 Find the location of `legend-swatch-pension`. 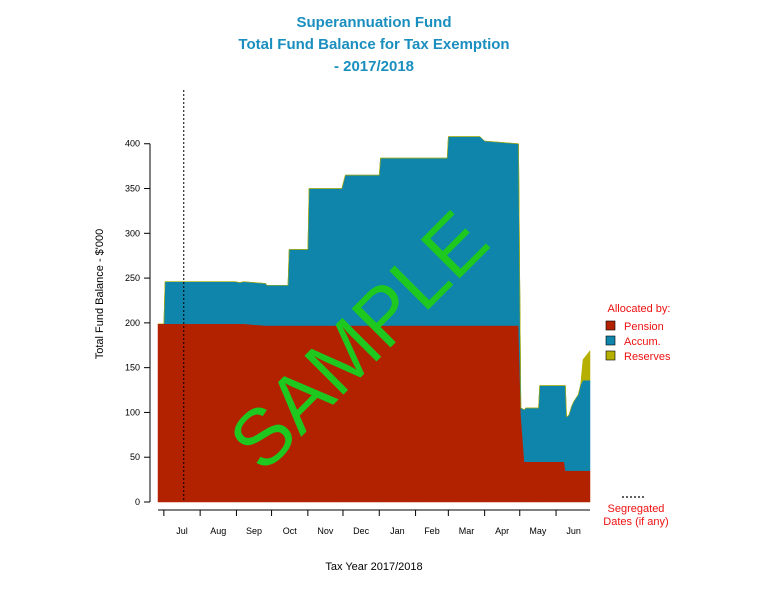

legend-swatch-pension is located at coordinates (610, 325).